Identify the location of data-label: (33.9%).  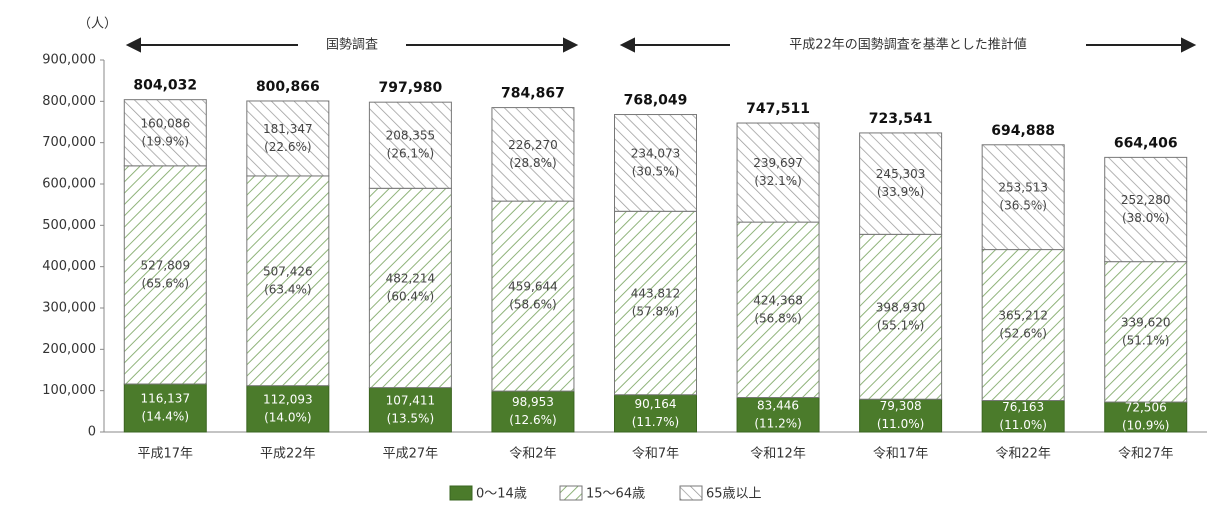
(900, 192).